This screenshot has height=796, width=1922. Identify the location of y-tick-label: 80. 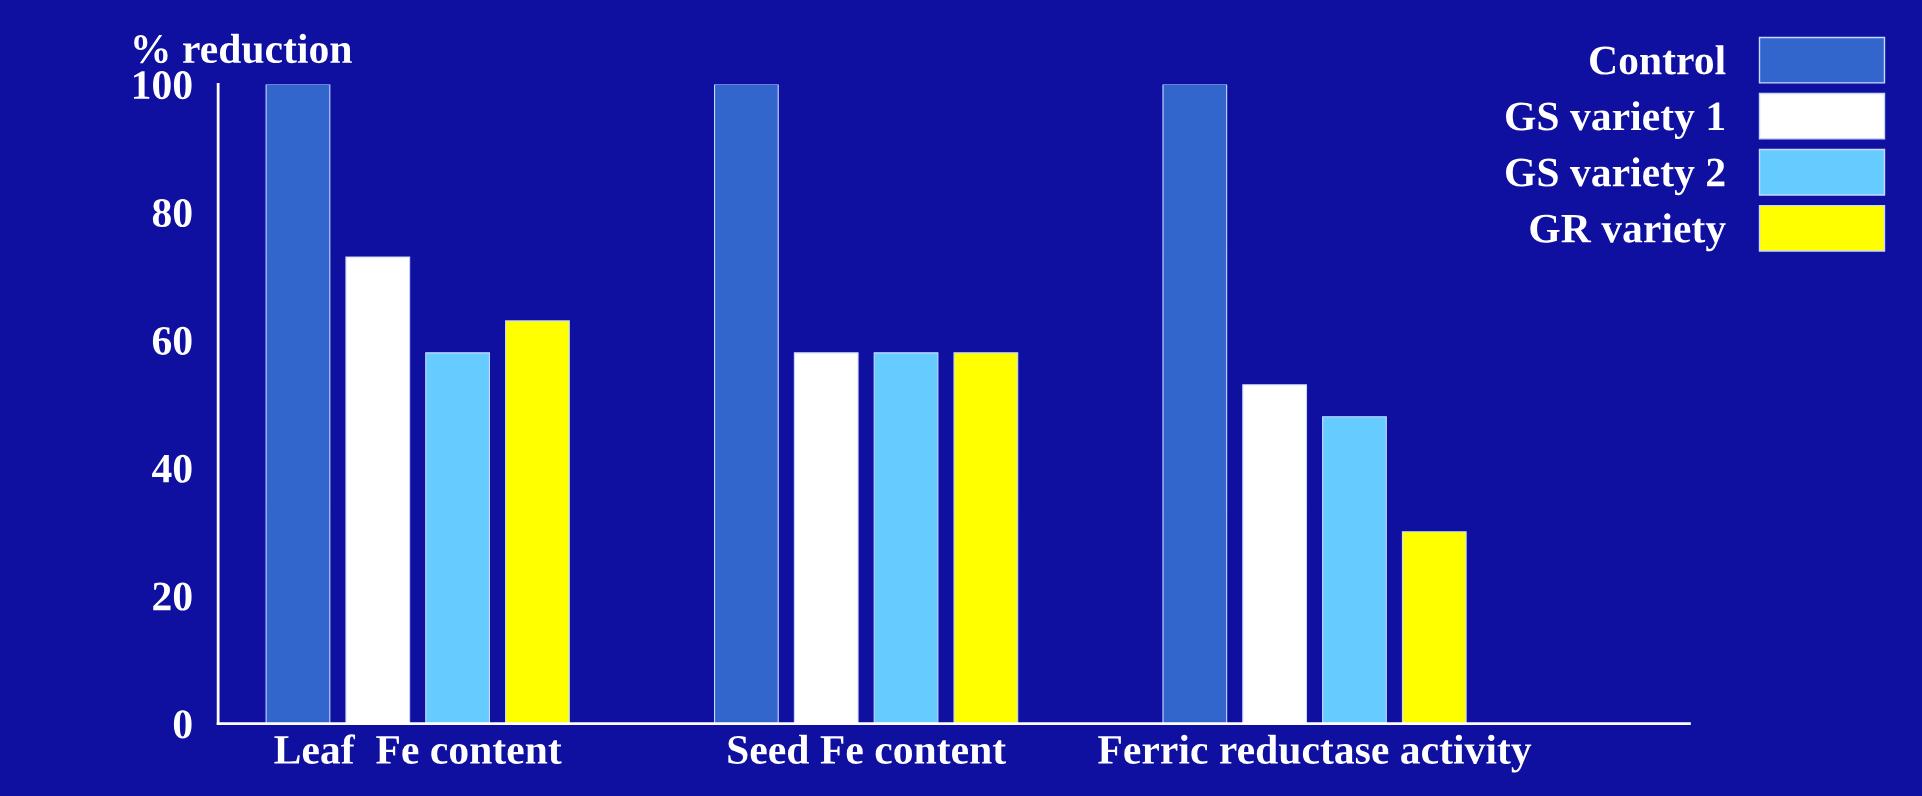
(172, 213).